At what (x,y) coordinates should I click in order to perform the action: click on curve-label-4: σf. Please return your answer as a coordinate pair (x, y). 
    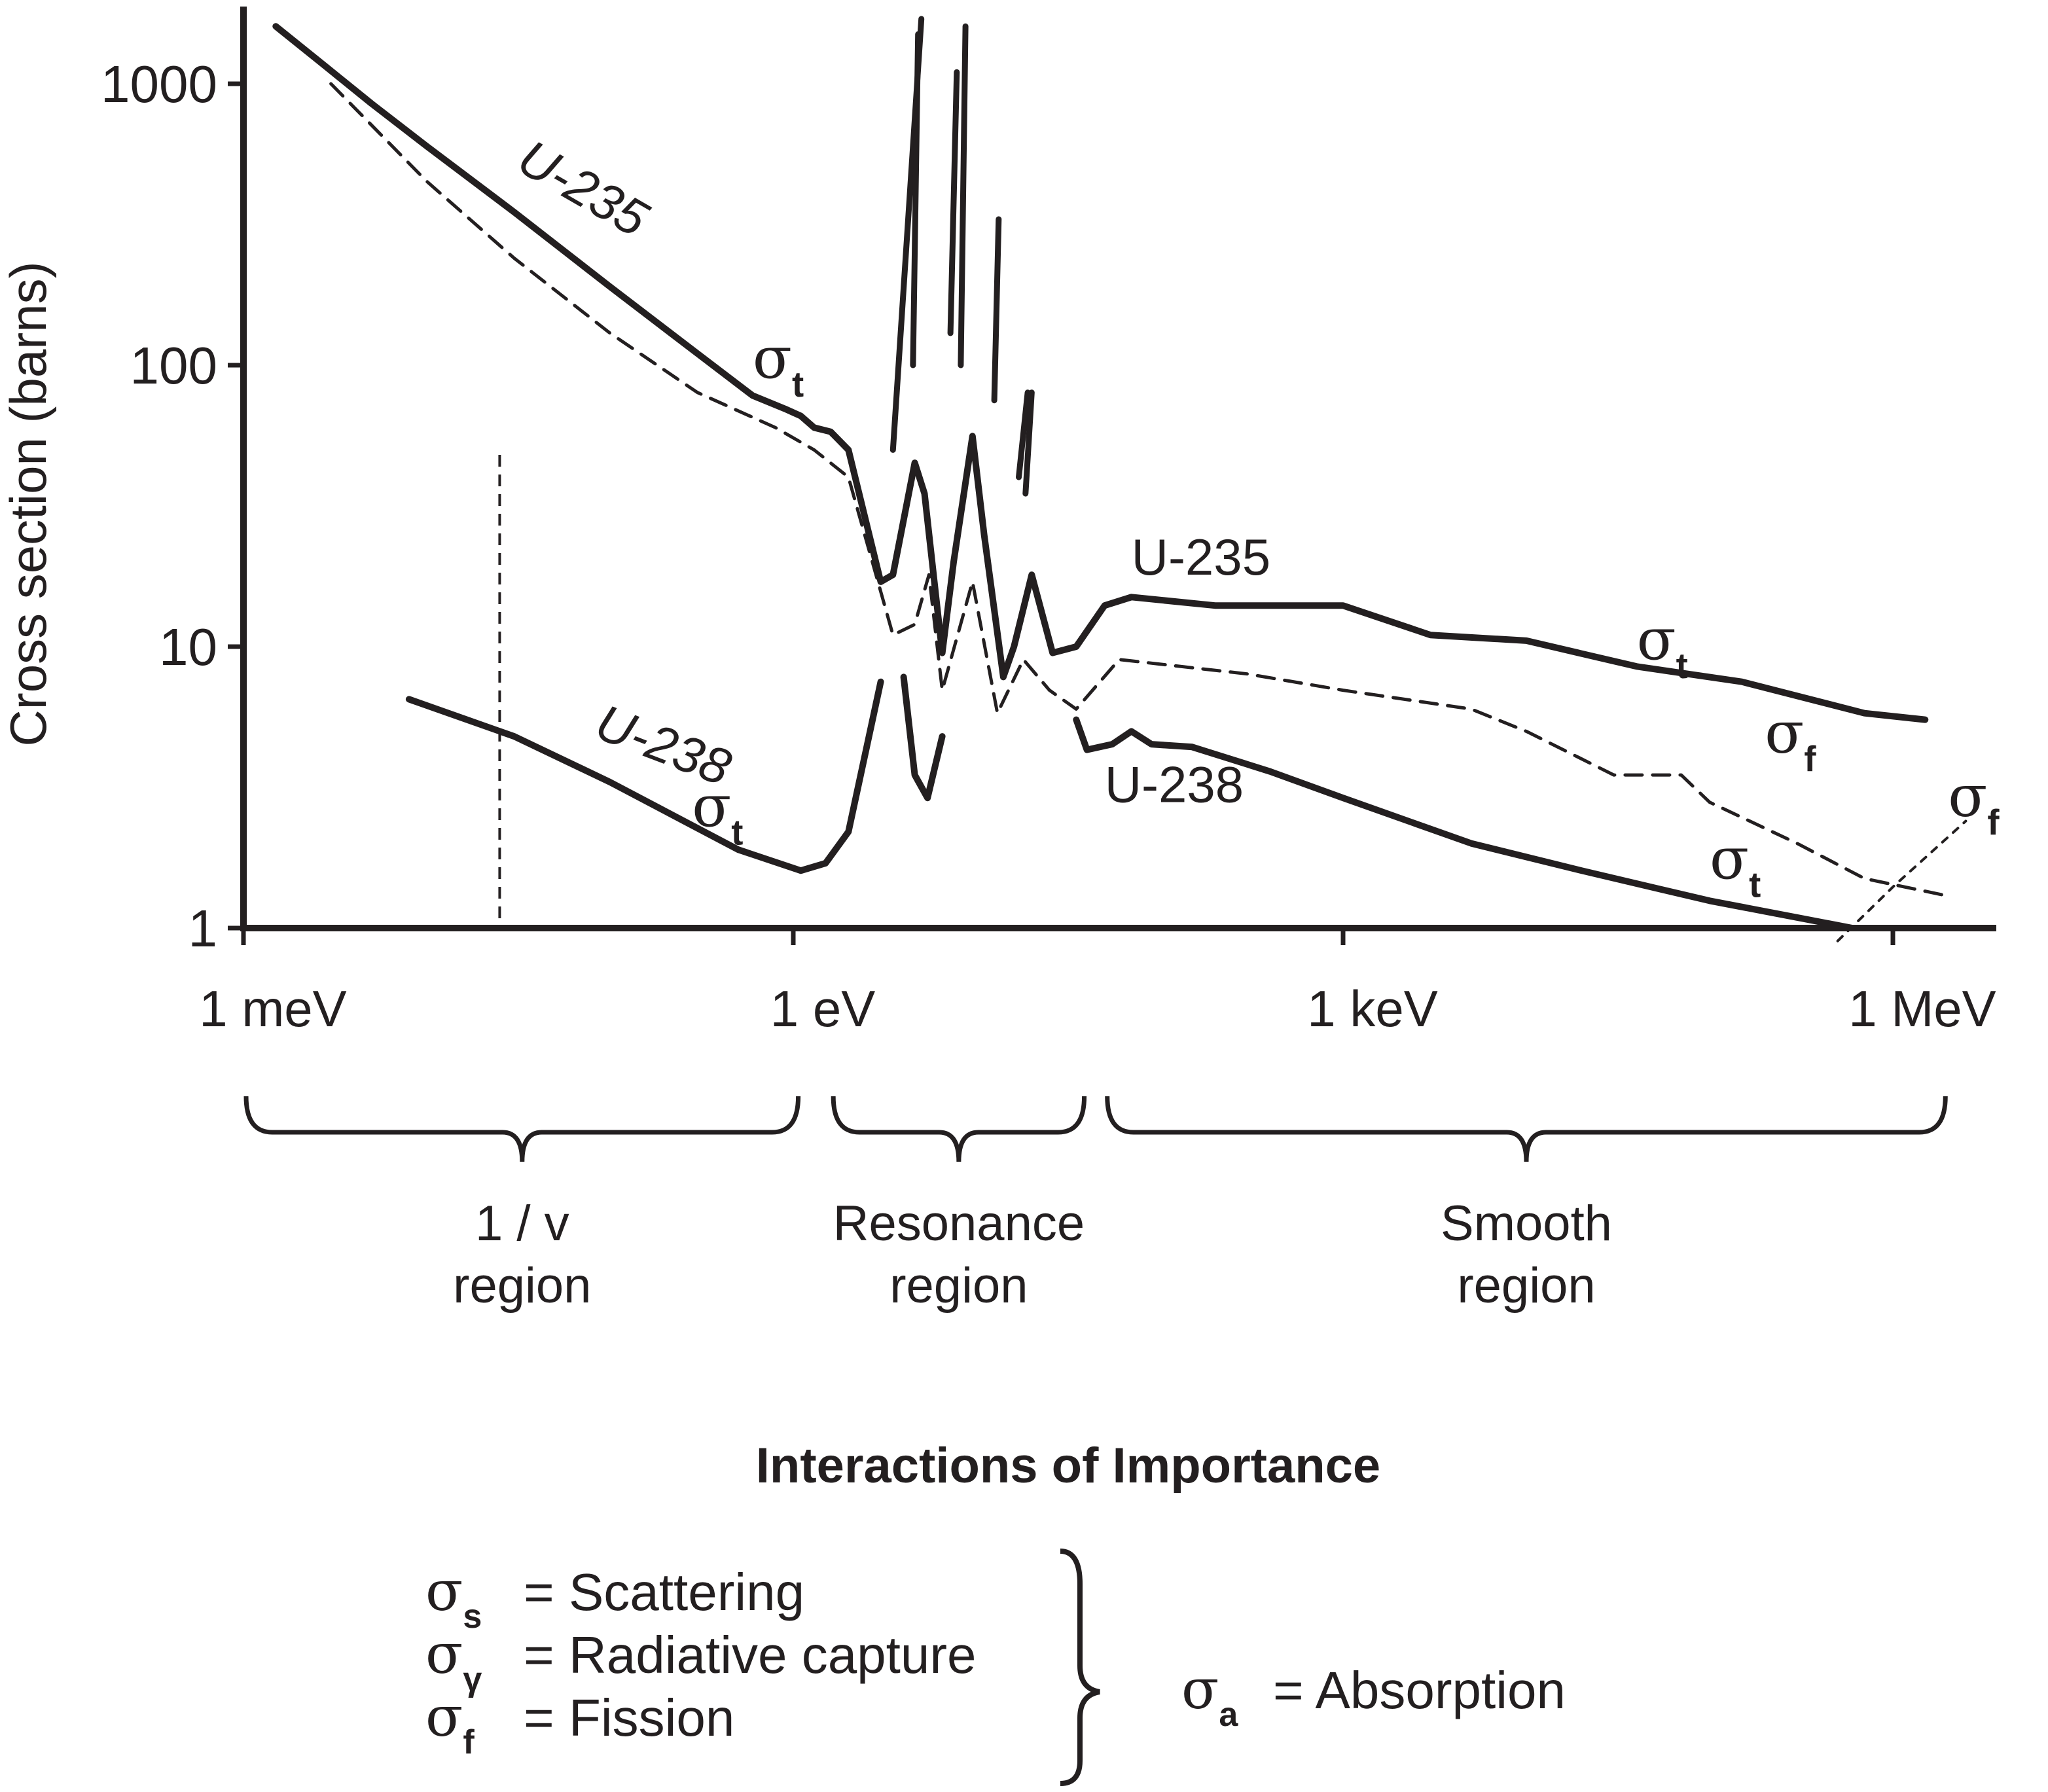
    Looking at the image, I should click on (1790, 739).